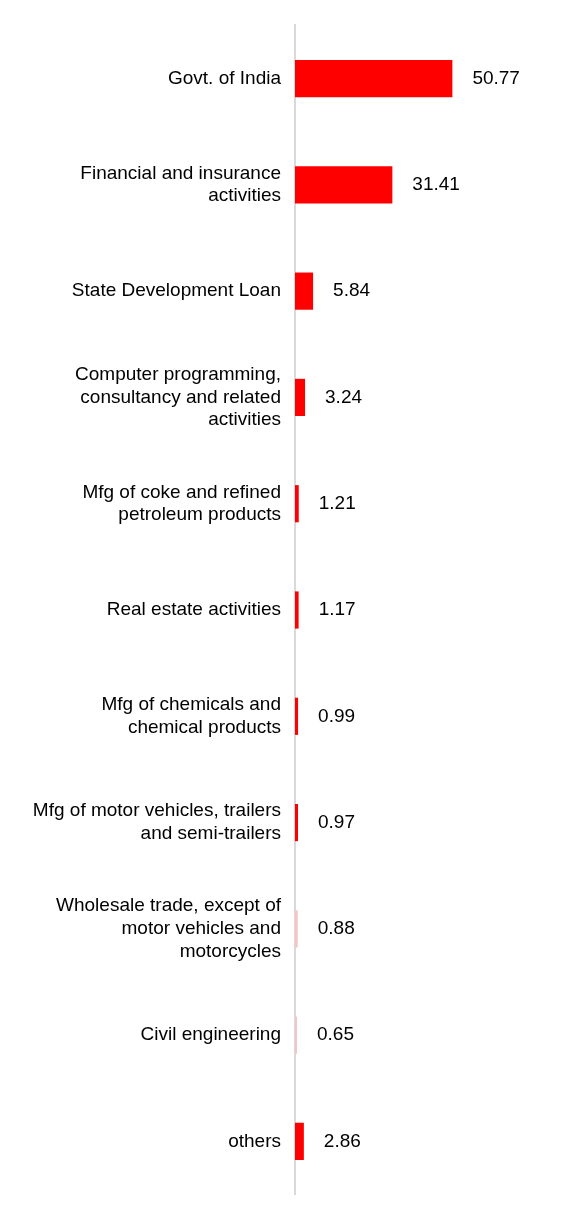 This screenshot has height=1220, width=571. I want to click on data-label: 5.84, so click(352, 290).